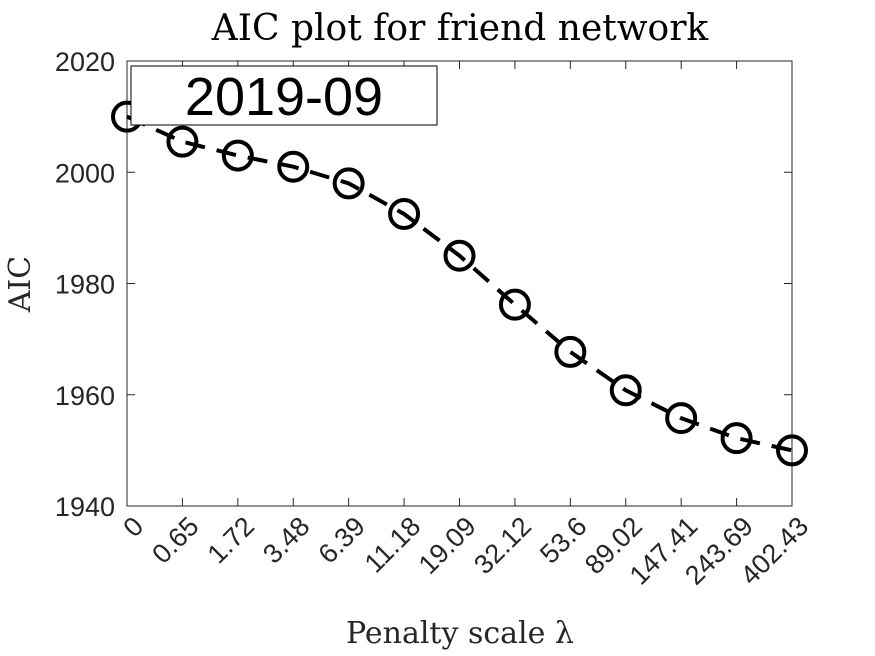 The image size is (875, 656). I want to click on annotation-label: 2019-09, so click(284, 97).